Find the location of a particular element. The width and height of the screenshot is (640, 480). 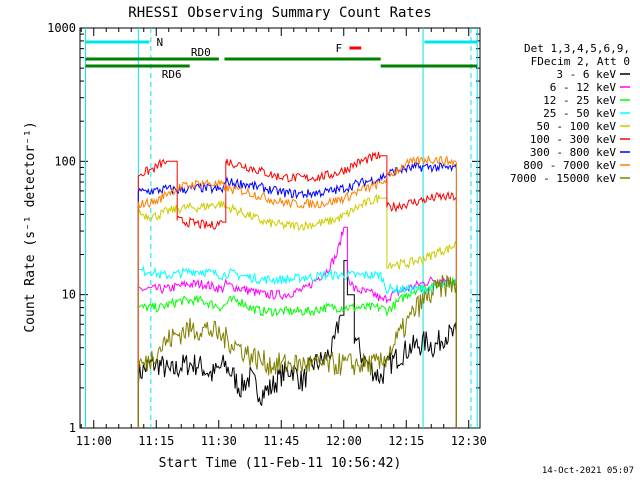

x-tick-label: 12:00 is located at coordinates (344, 441).